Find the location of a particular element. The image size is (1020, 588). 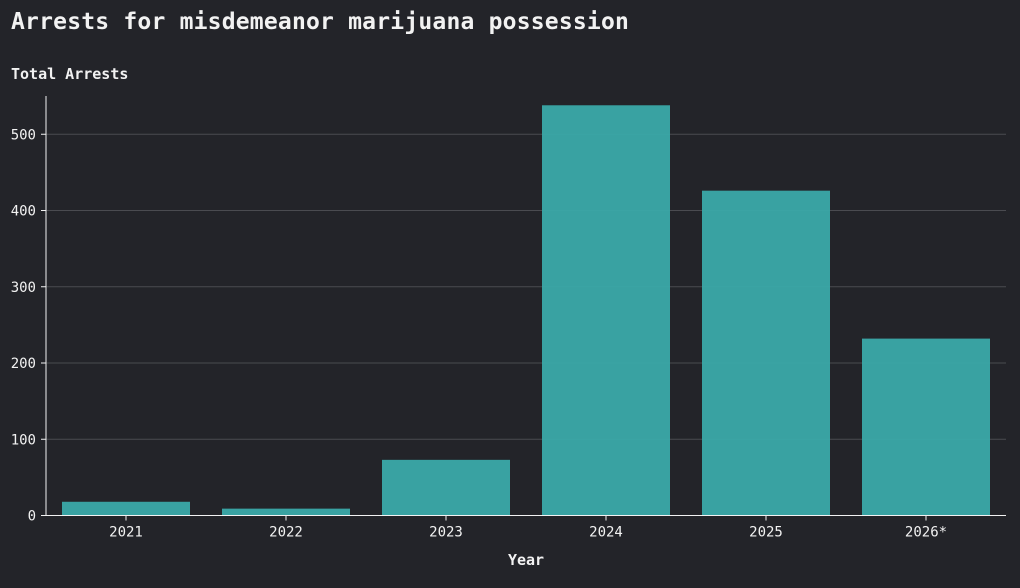

y-tick-label: 400 is located at coordinates (23, 212).